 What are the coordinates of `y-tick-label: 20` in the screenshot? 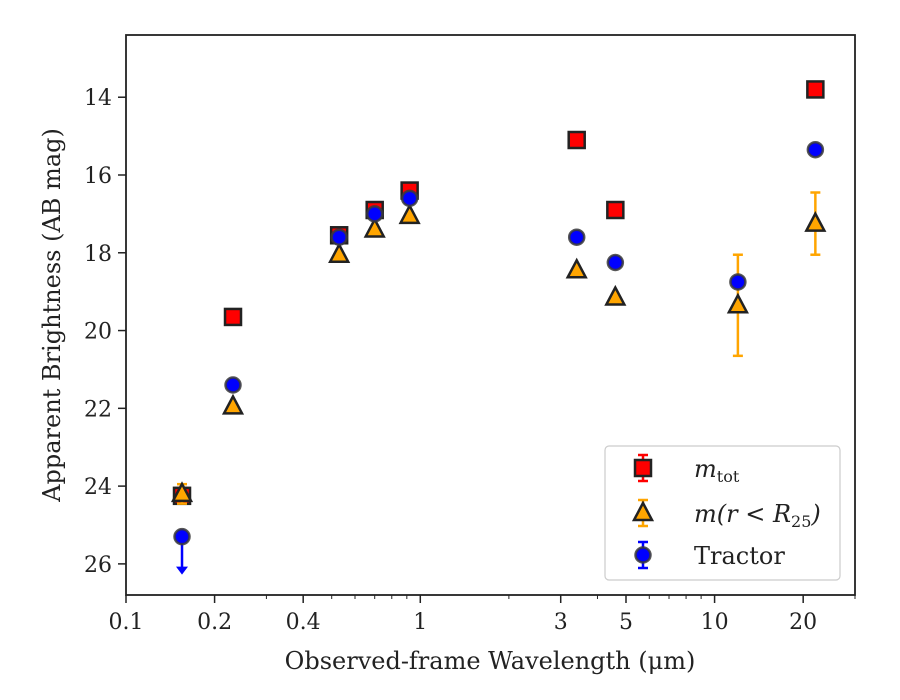 It's located at (98, 332).